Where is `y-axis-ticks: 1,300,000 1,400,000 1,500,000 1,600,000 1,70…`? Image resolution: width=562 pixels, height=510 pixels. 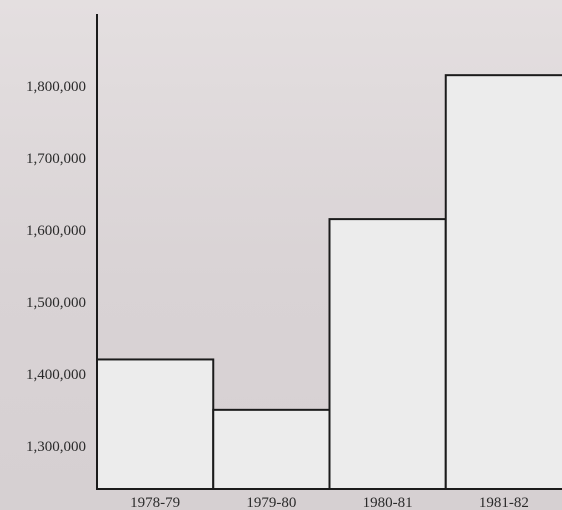
y-axis-ticks: 1,300,000 1,400,000 1,500,000 1,600,000 1,70… is located at coordinates (56, 267).